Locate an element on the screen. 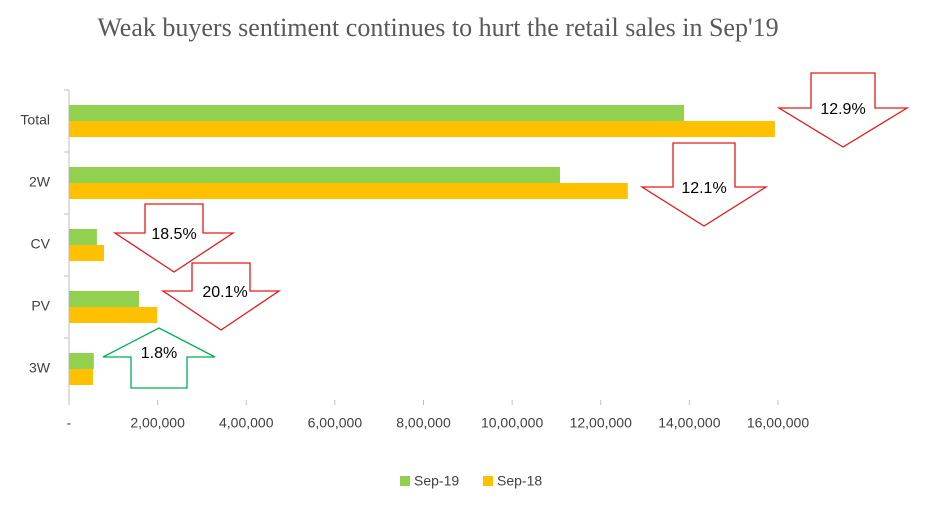 The height and width of the screenshot is (512, 939). x-tick-label: 4,00,000 is located at coordinates (246, 423).